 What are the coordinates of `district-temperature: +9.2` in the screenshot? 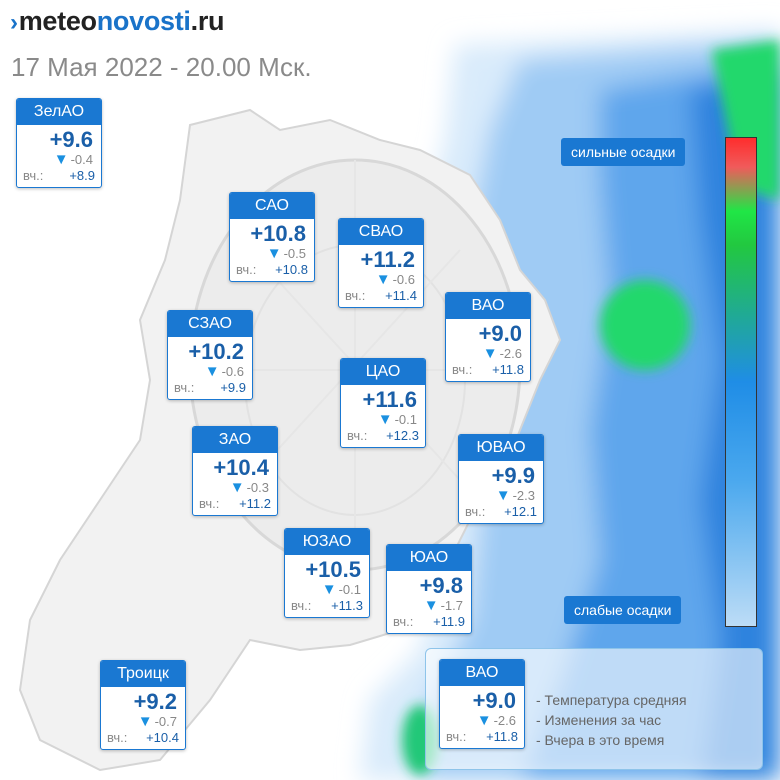 It's located at (155, 701).